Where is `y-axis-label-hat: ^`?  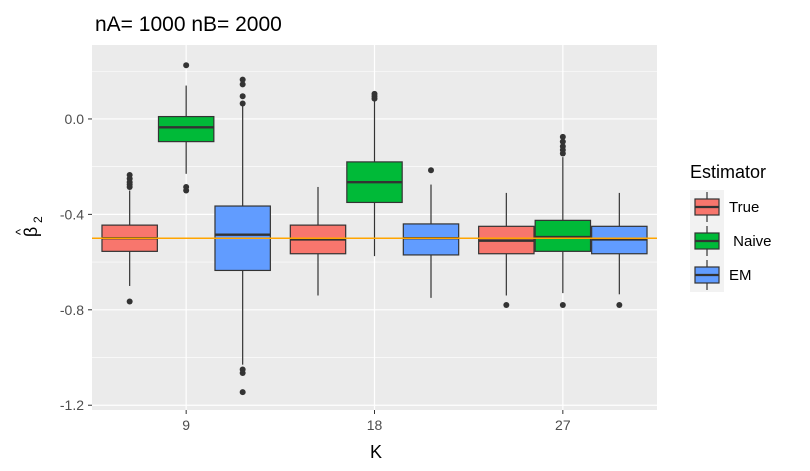 y-axis-label-hat: ^ is located at coordinates (20, 231).